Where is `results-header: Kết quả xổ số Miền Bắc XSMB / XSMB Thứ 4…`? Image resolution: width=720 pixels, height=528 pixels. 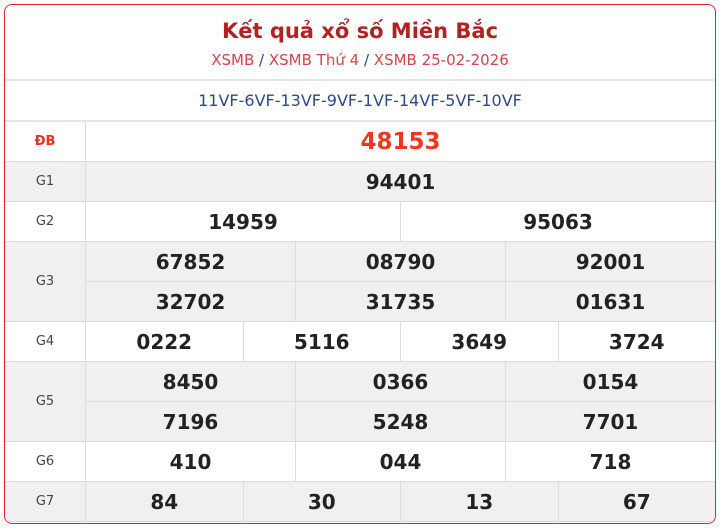
results-header: Kết quả xổ số Miền Bắc XSMB / XSMB Thứ 4… is located at coordinates (360, 43).